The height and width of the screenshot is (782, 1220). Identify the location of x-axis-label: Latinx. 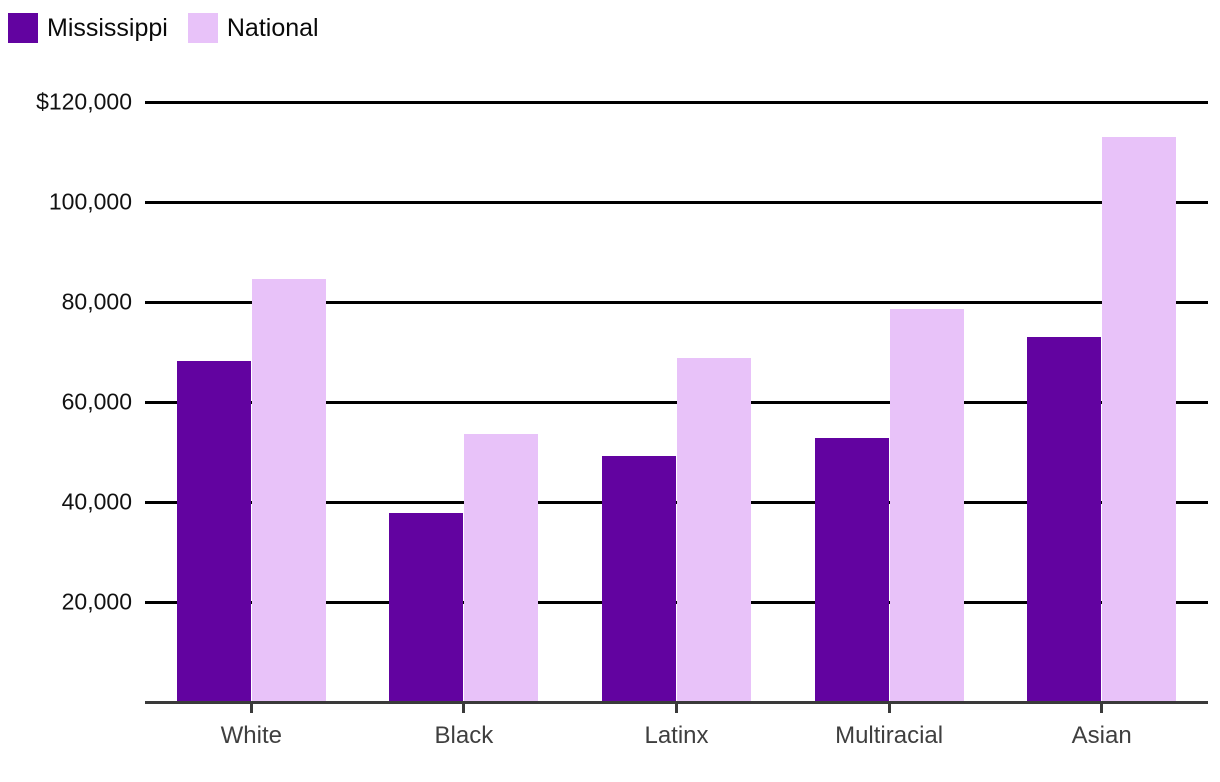
(676, 735).